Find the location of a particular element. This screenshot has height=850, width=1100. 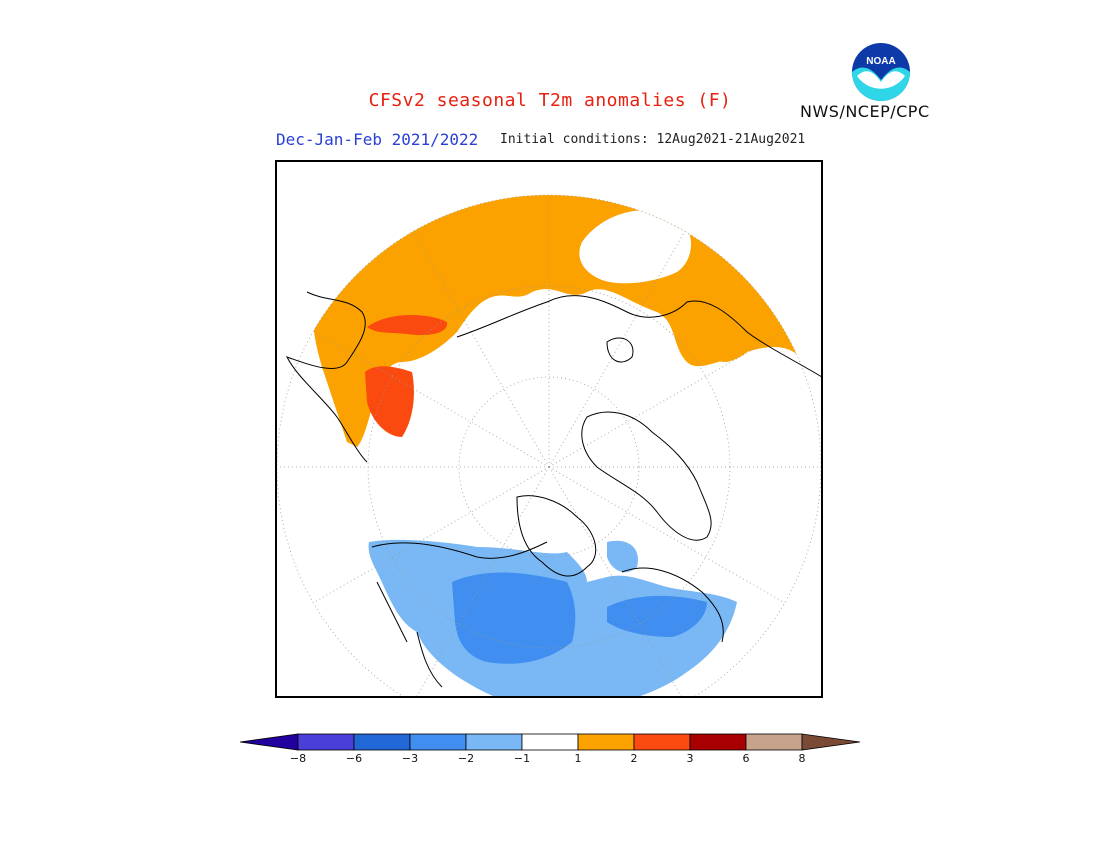

noaa-logo-icon: NOAA is located at coordinates (881, 72).